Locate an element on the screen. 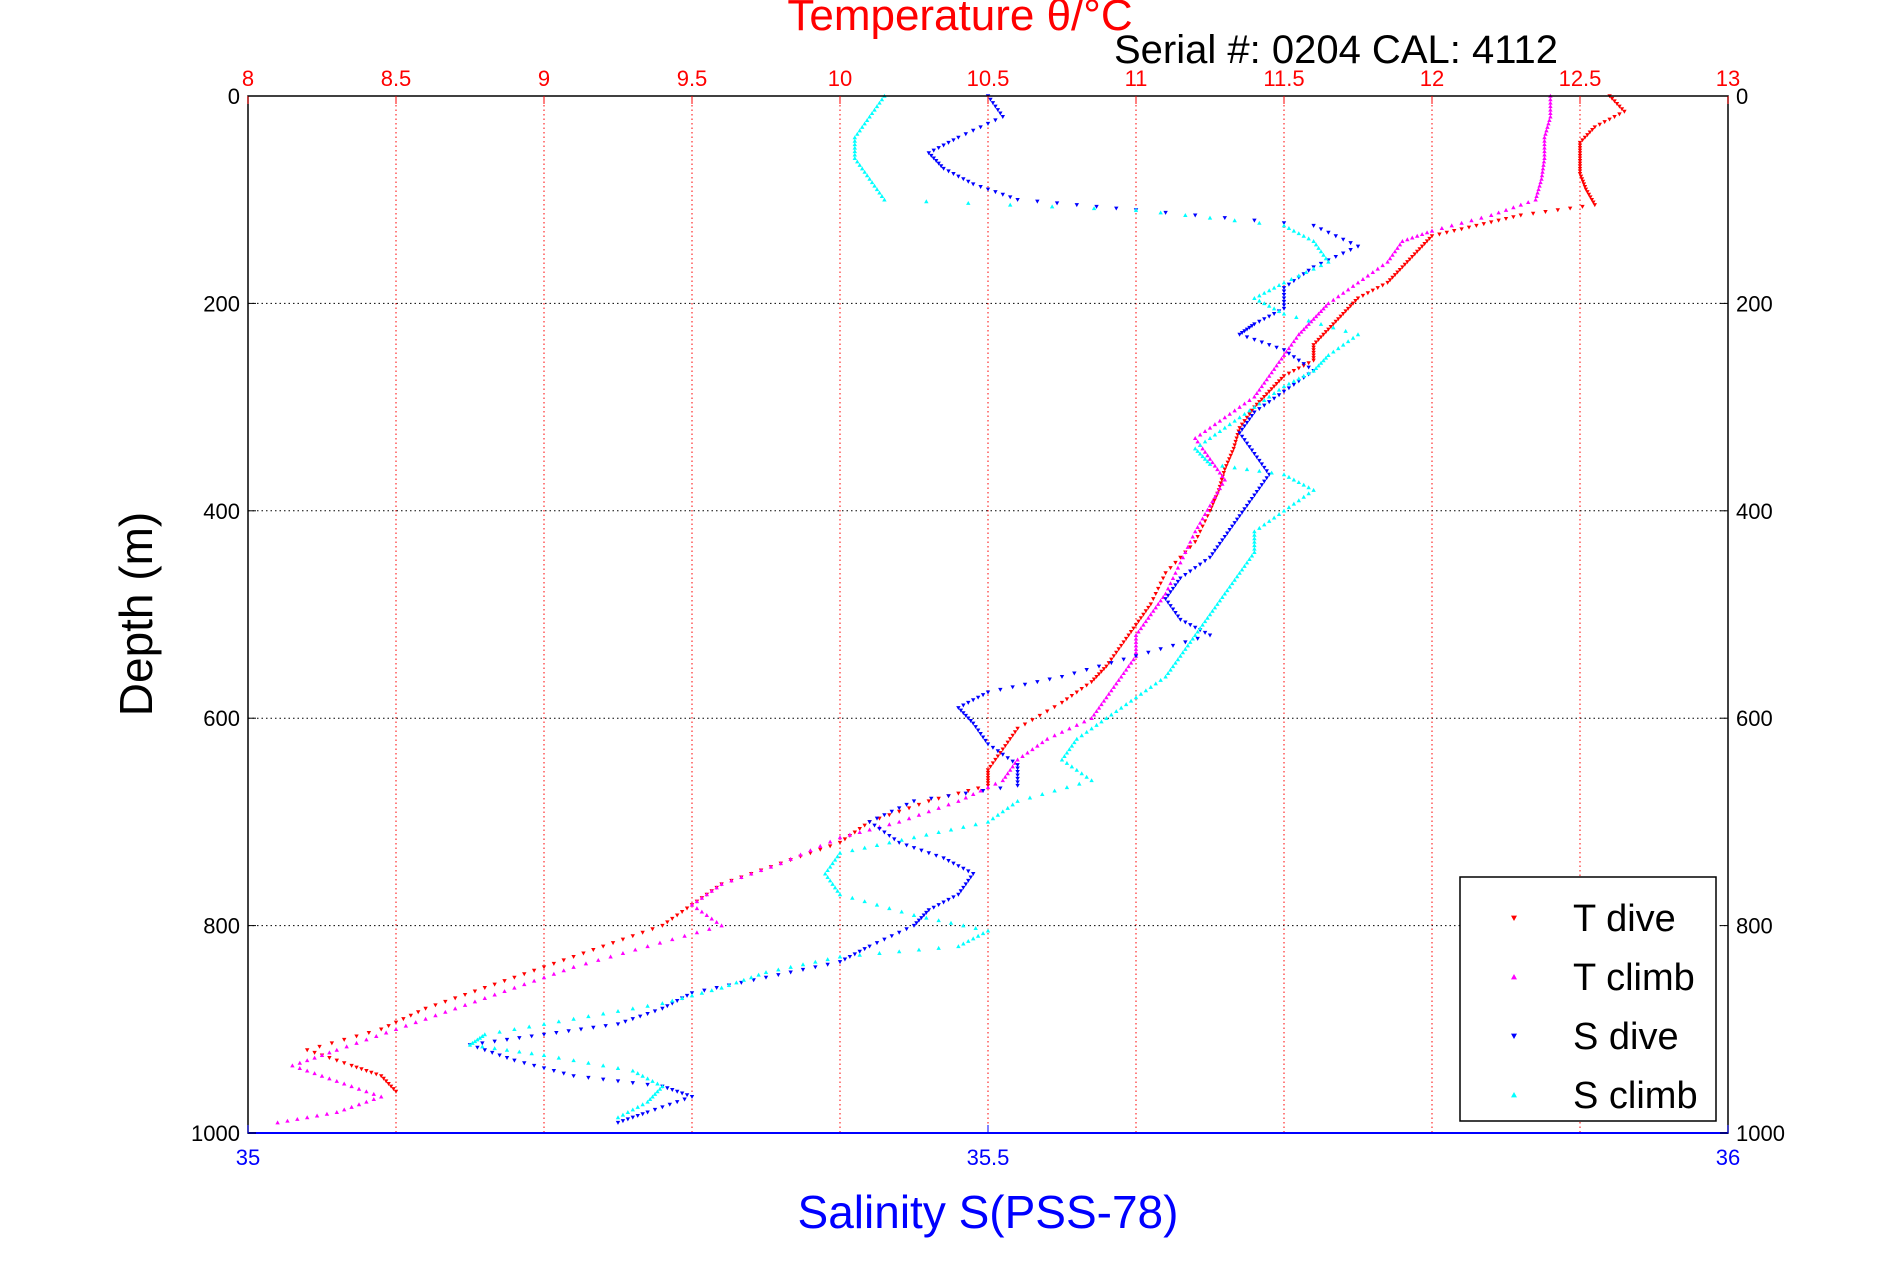 The height and width of the screenshot is (1262, 1891). right-tick-label: 0 is located at coordinates (1742, 96).